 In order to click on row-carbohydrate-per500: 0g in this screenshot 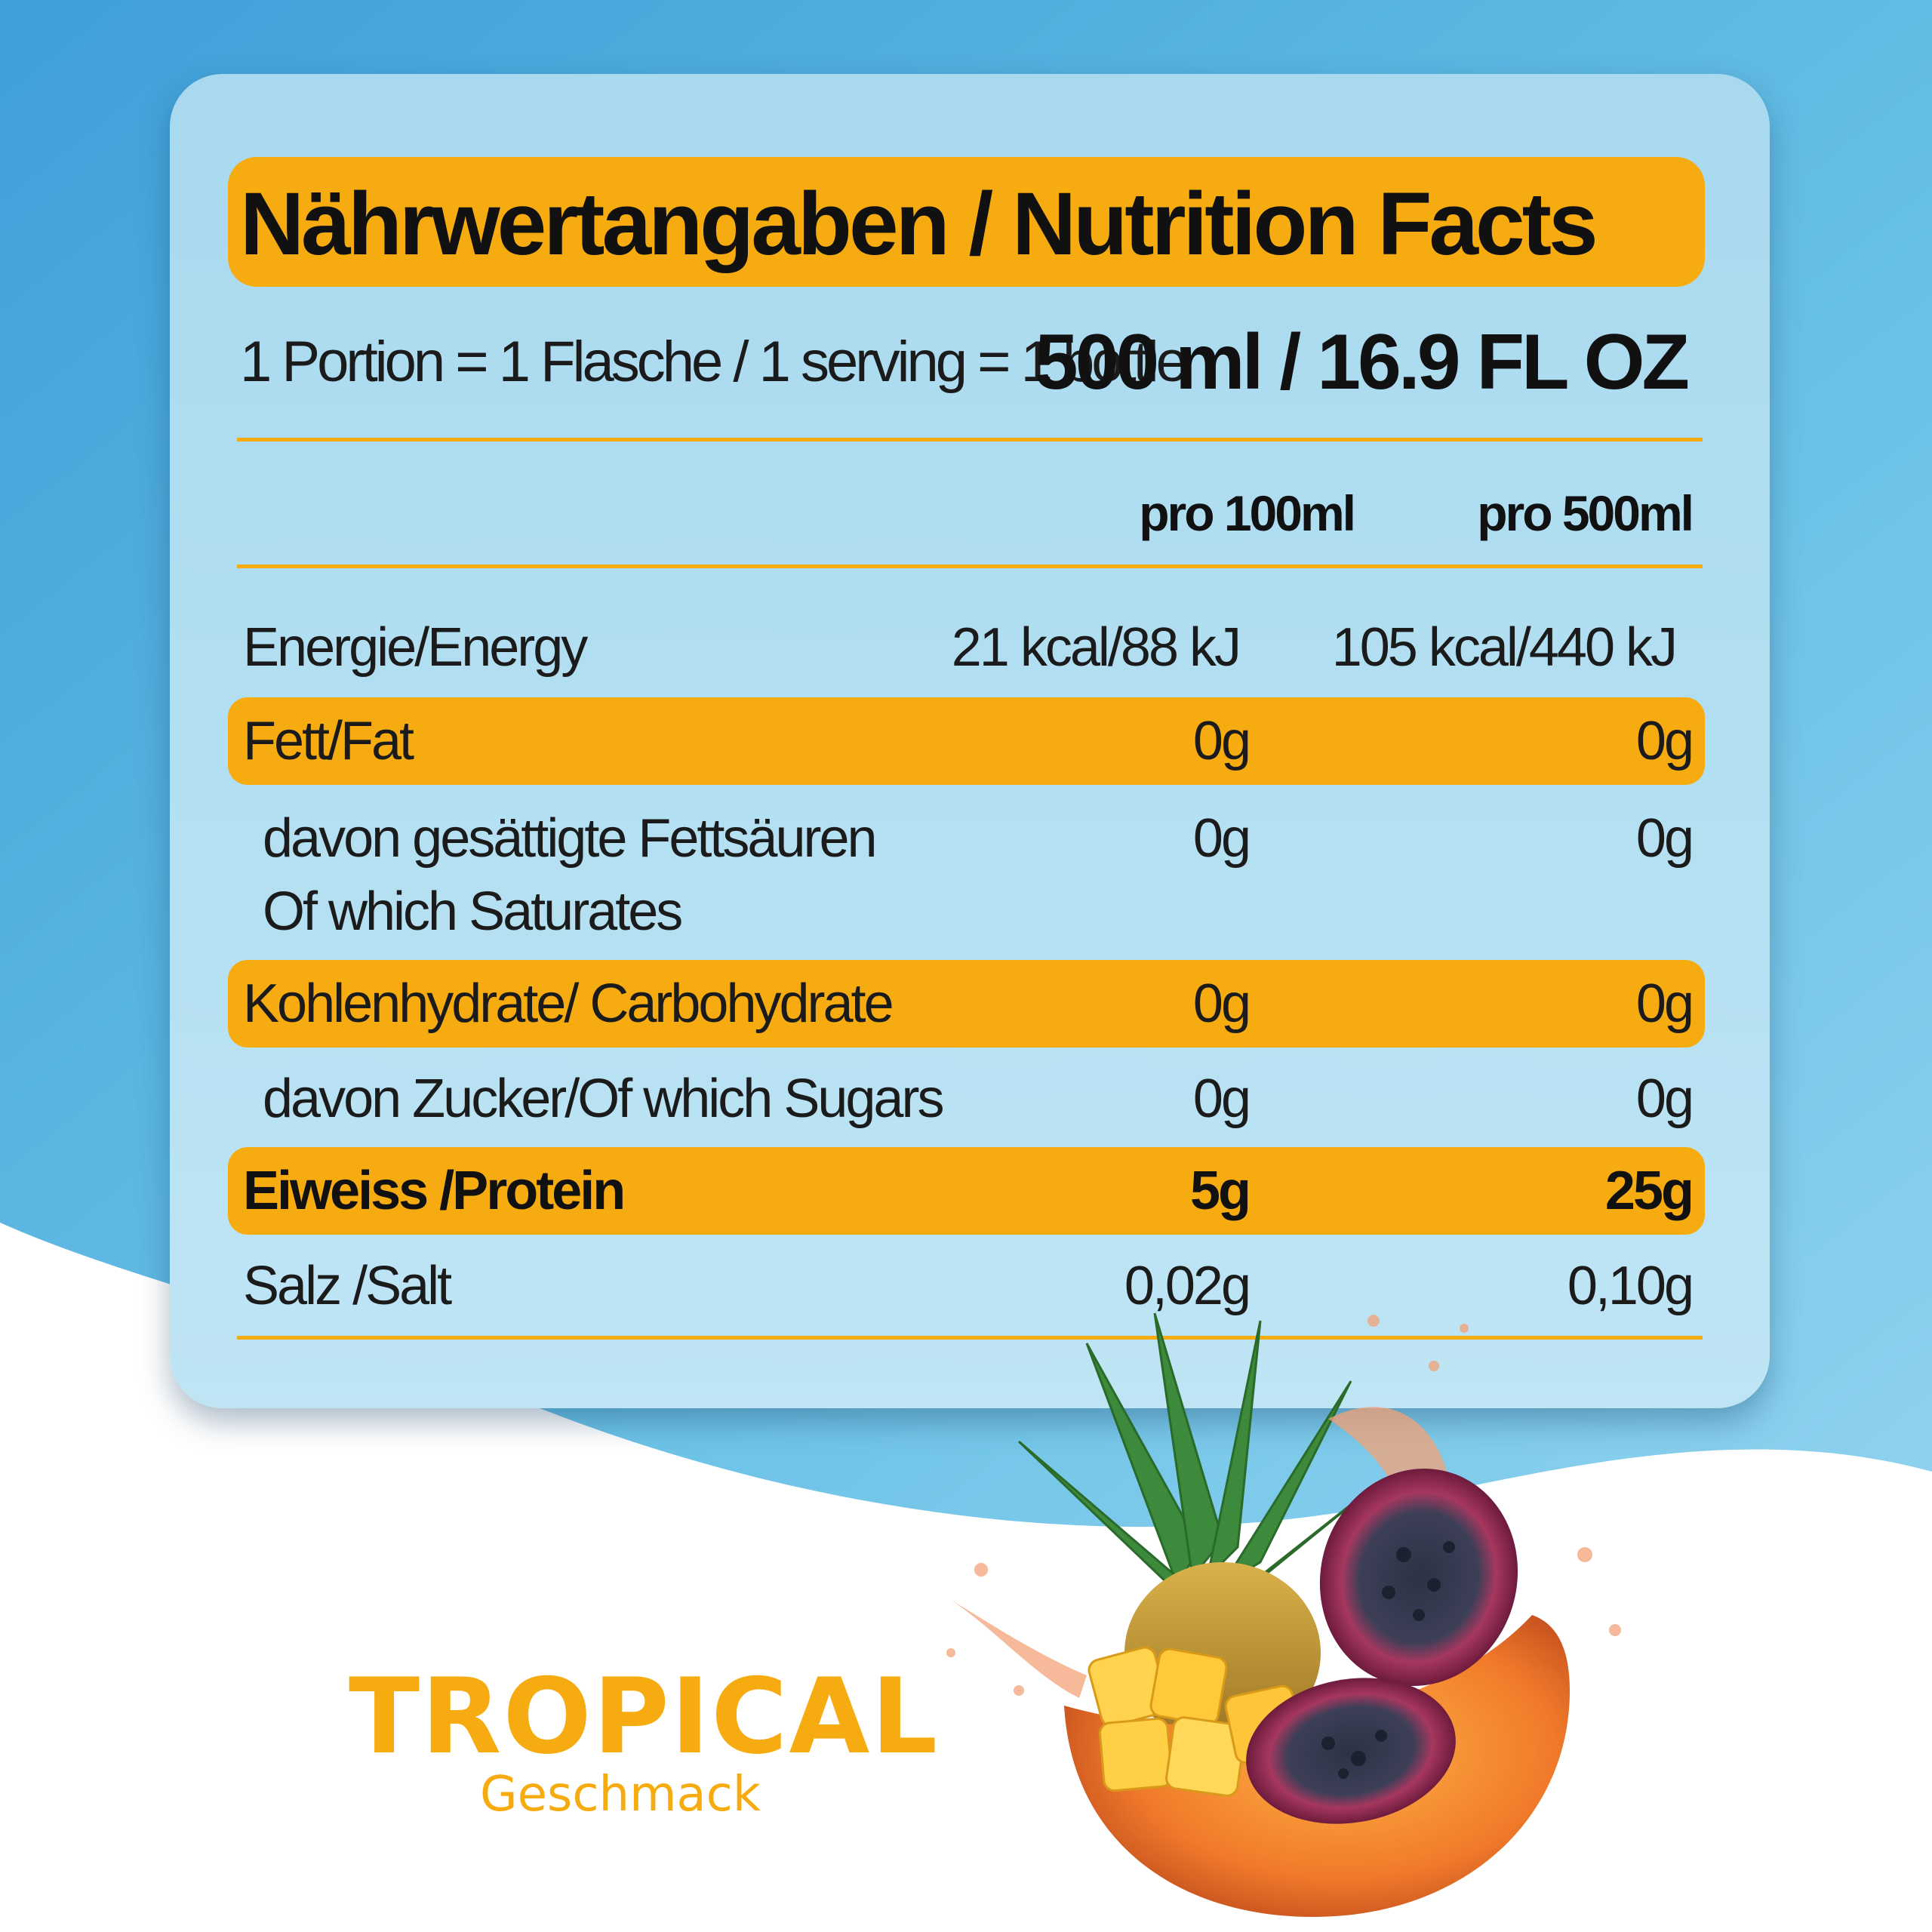, I will do `click(1664, 1004)`.